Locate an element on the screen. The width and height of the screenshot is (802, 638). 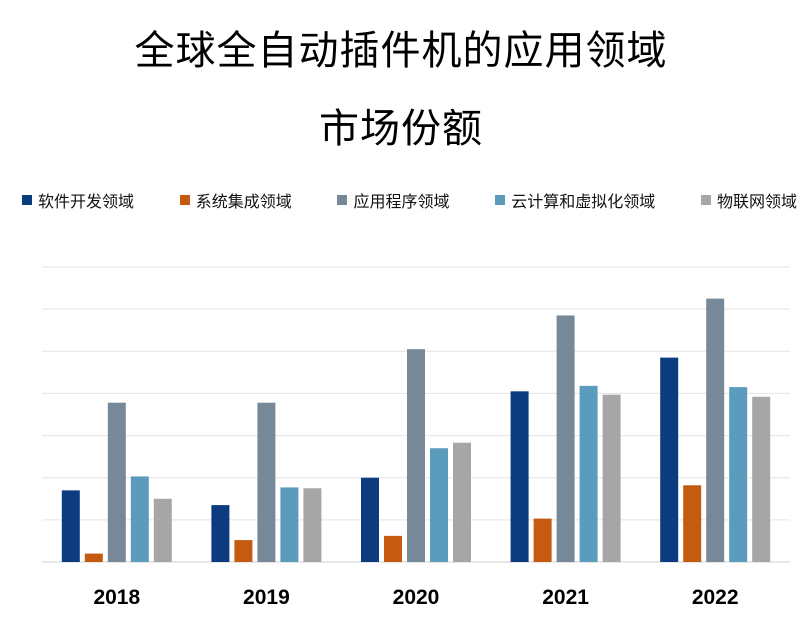
legend-item-1: 系统集成领域 is located at coordinates (235, 200).